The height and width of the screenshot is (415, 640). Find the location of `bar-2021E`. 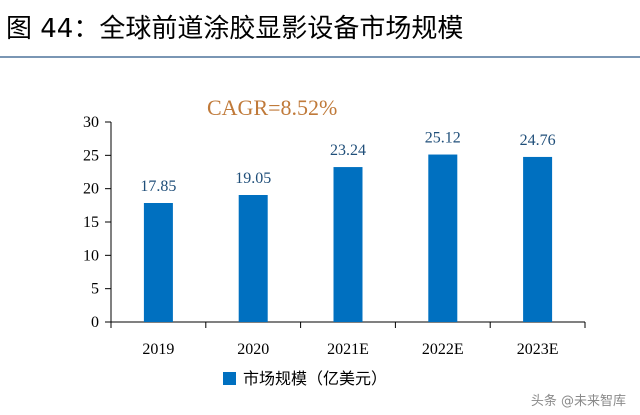

bar-2021E is located at coordinates (348, 244).